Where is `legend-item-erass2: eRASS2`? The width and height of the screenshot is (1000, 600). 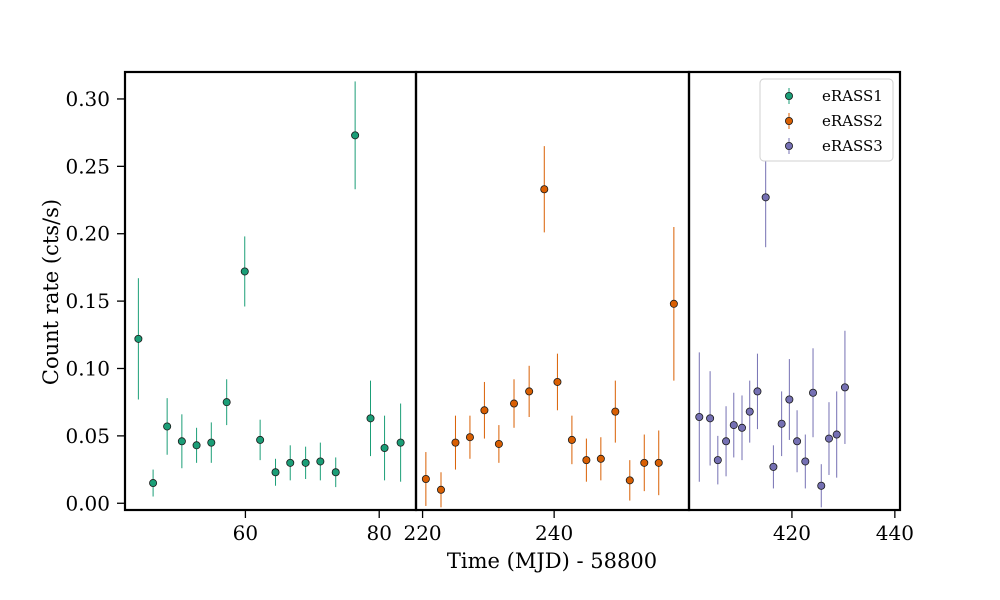
legend-item-erass2: eRASS2 is located at coordinates (834, 121).